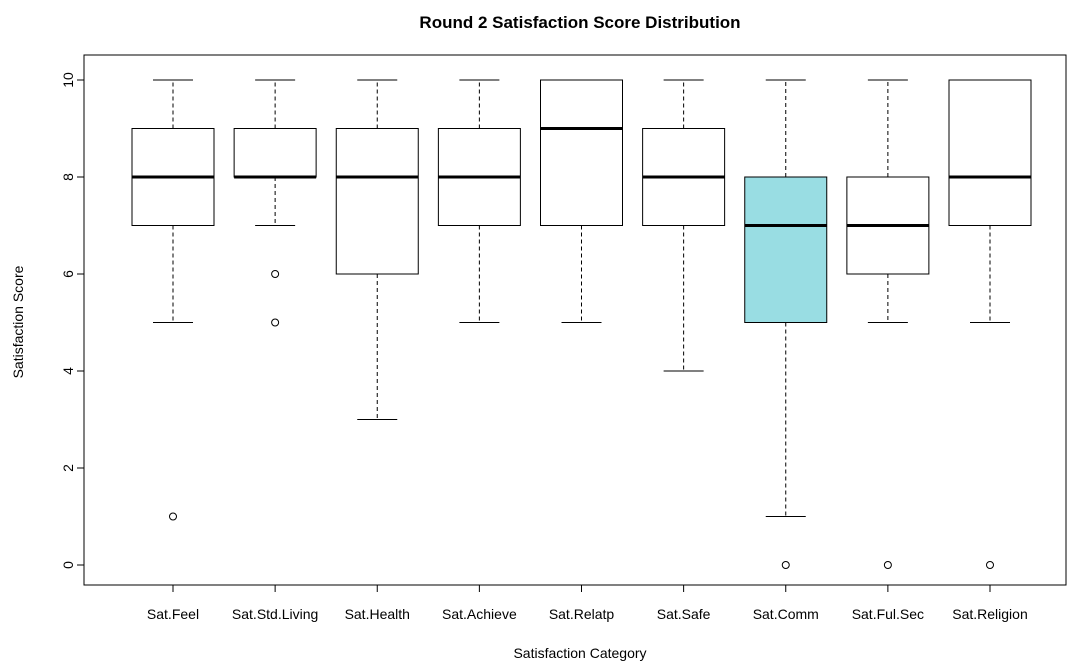 The image size is (1067, 664). What do you see at coordinates (579, 22) in the screenshot?
I see `chart-title: Round 2 Satisfaction Score Distribution` at bounding box center [579, 22].